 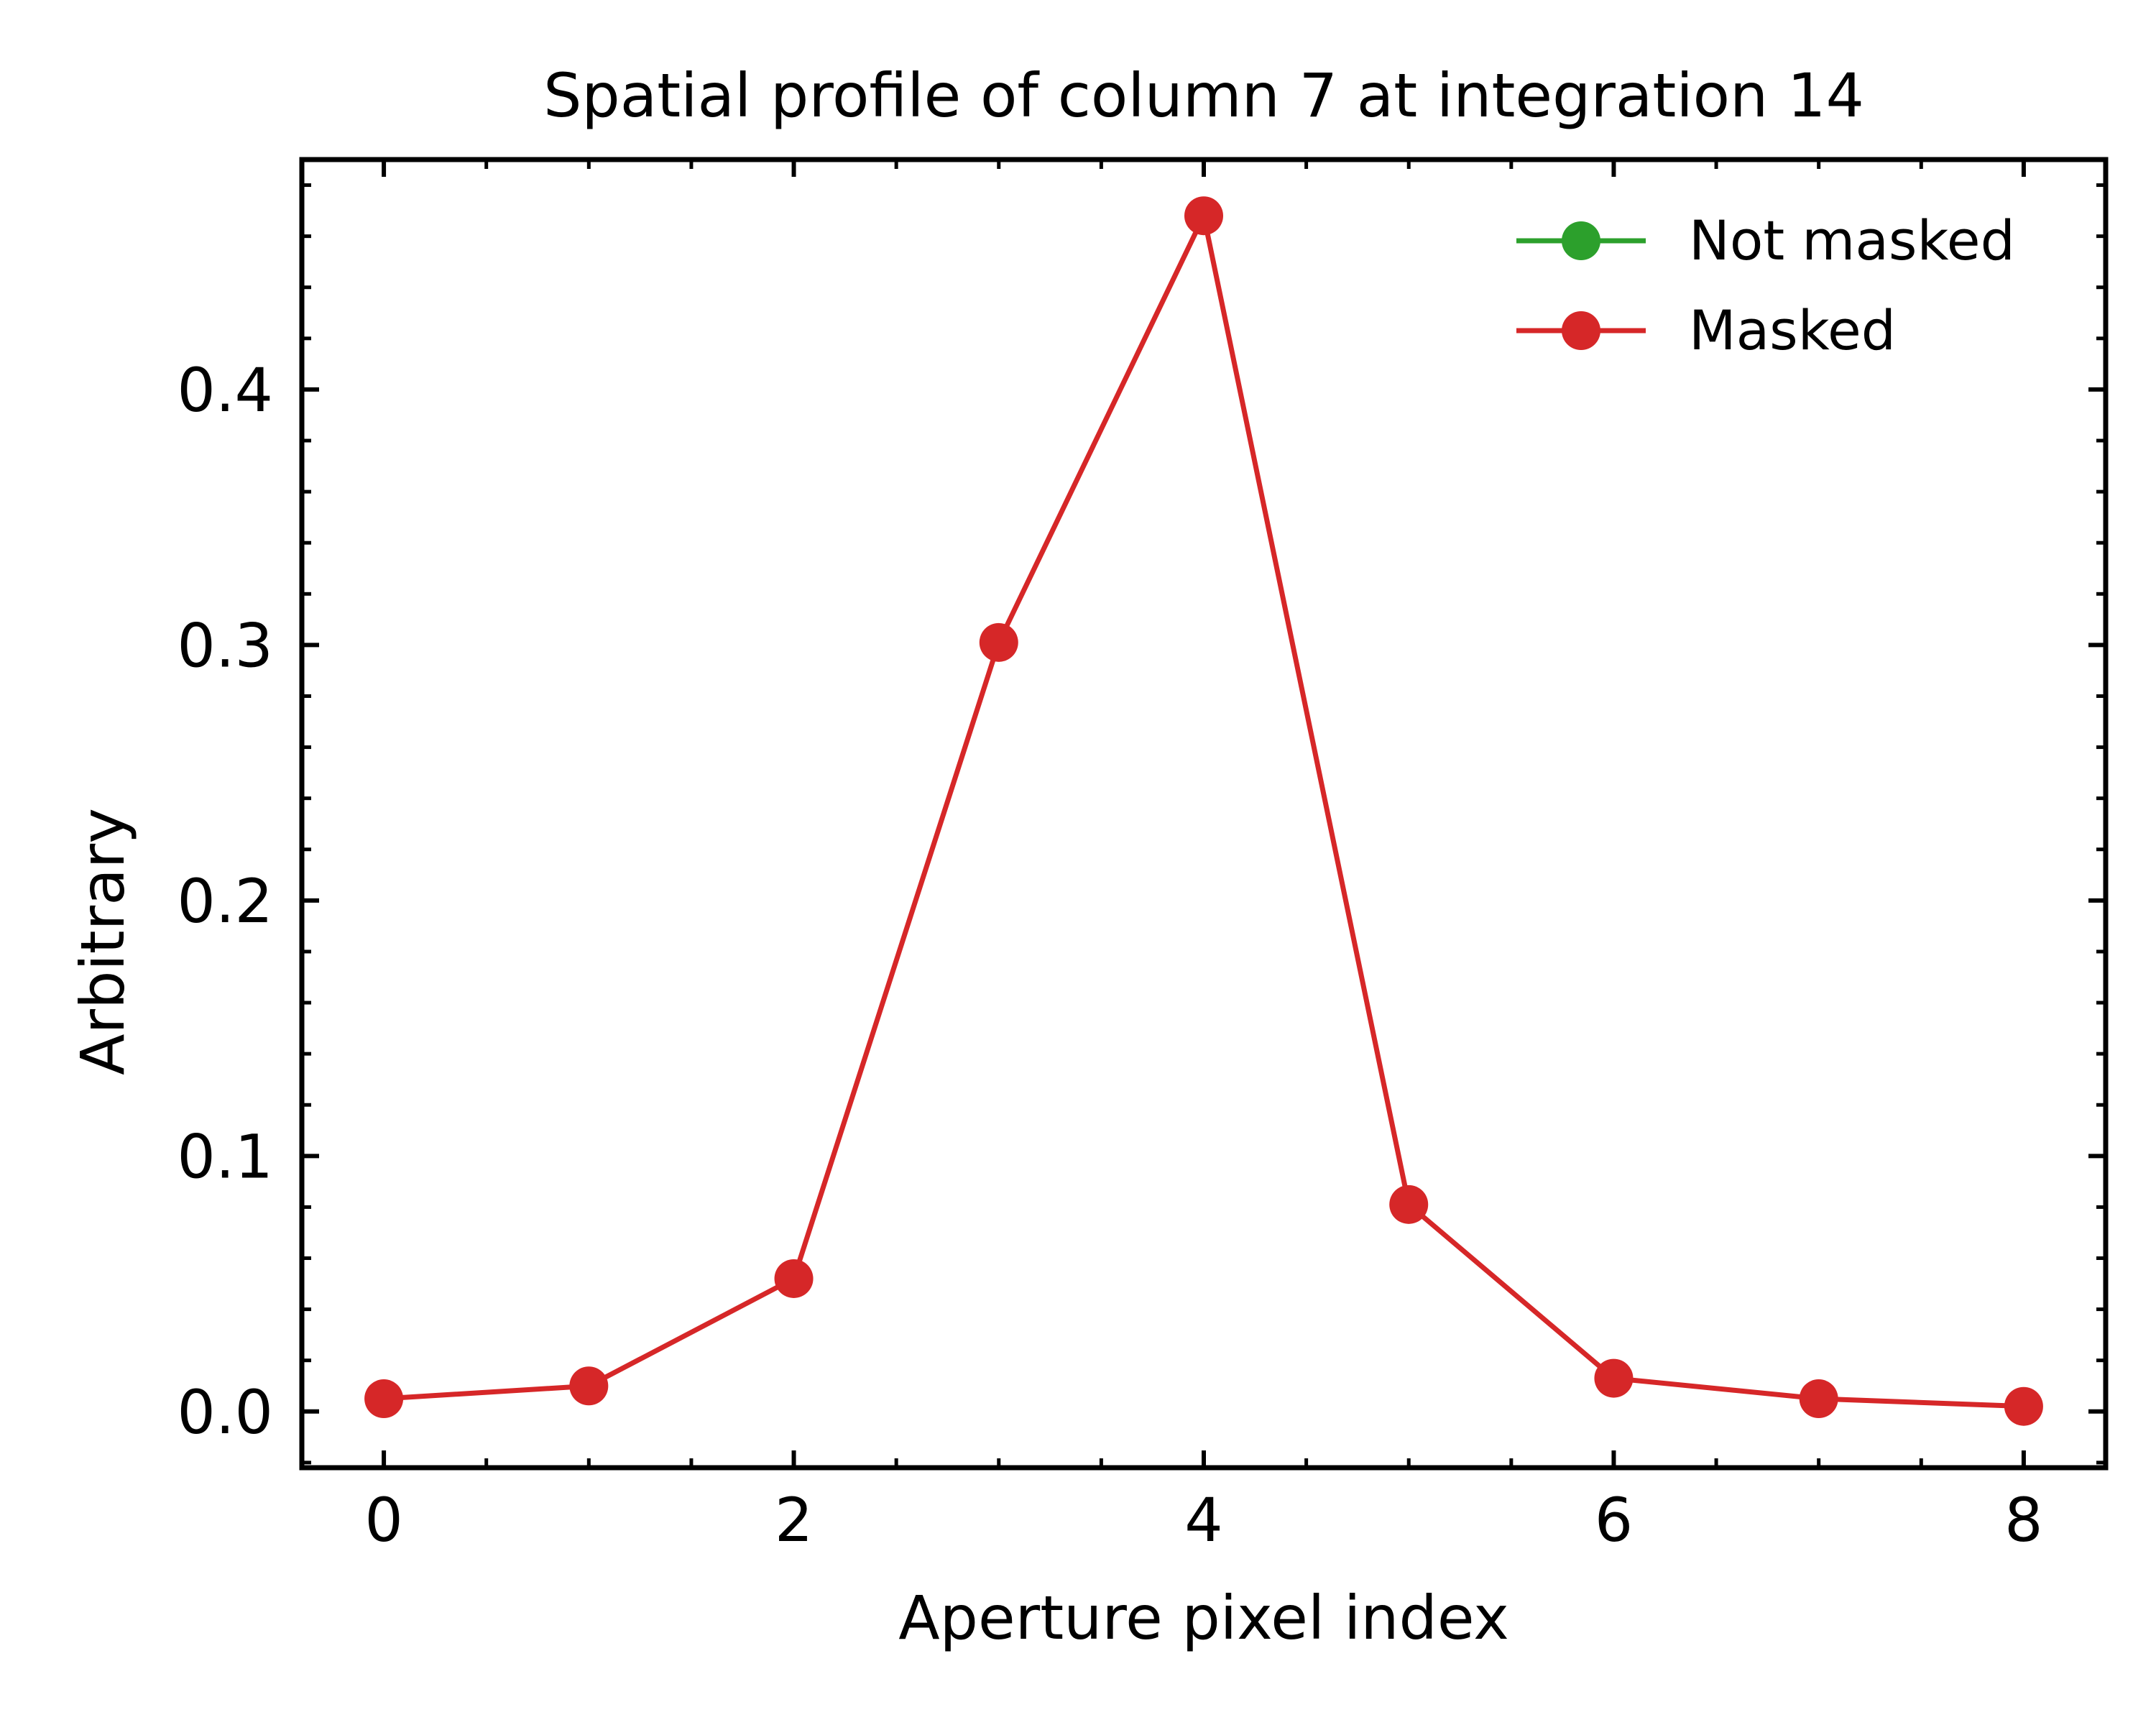 What do you see at coordinates (225, 1156) in the screenshot?
I see `y-tick-label: 0.1` at bounding box center [225, 1156].